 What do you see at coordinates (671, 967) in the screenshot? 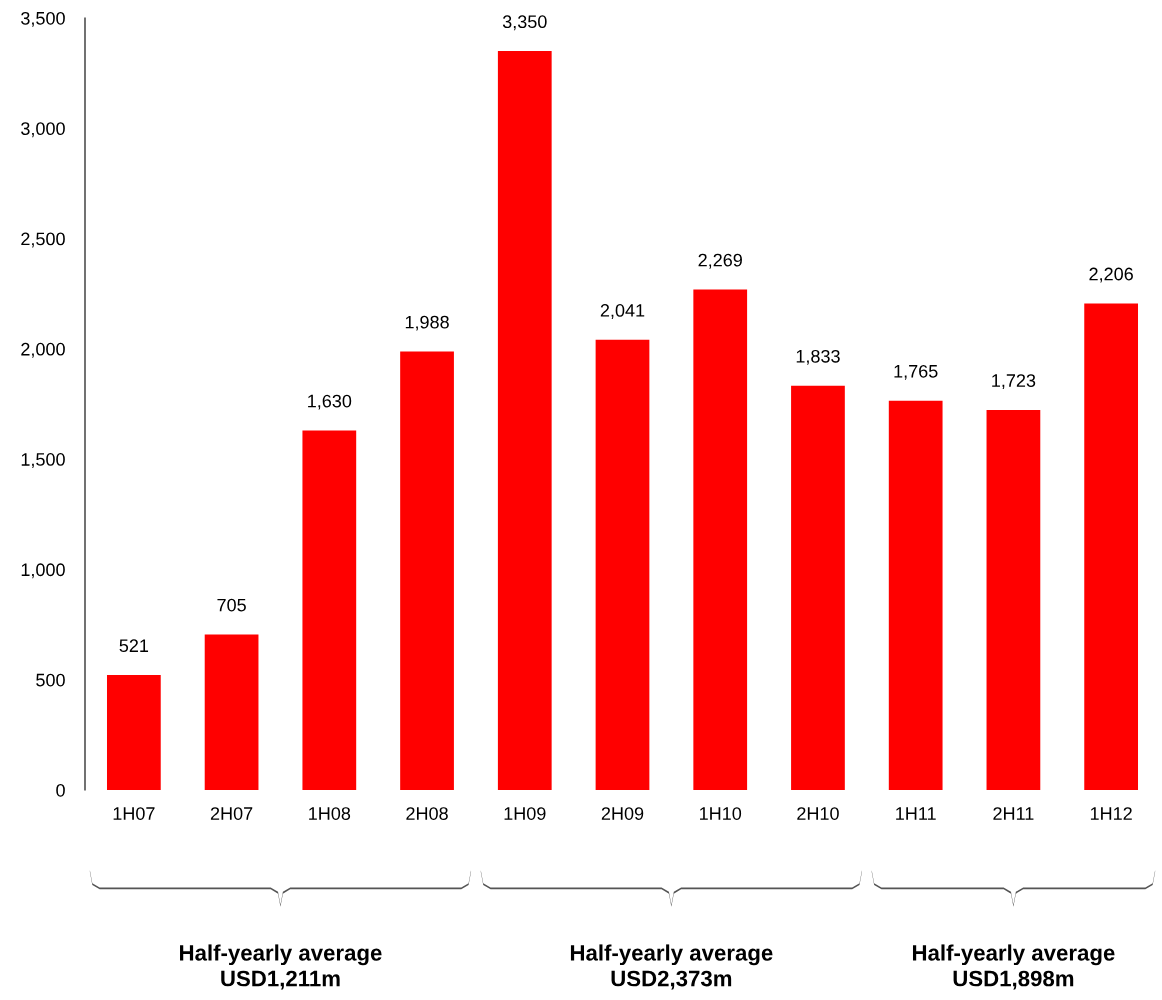
I see `text: Half-yearly average USD2,373m` at bounding box center [671, 967].